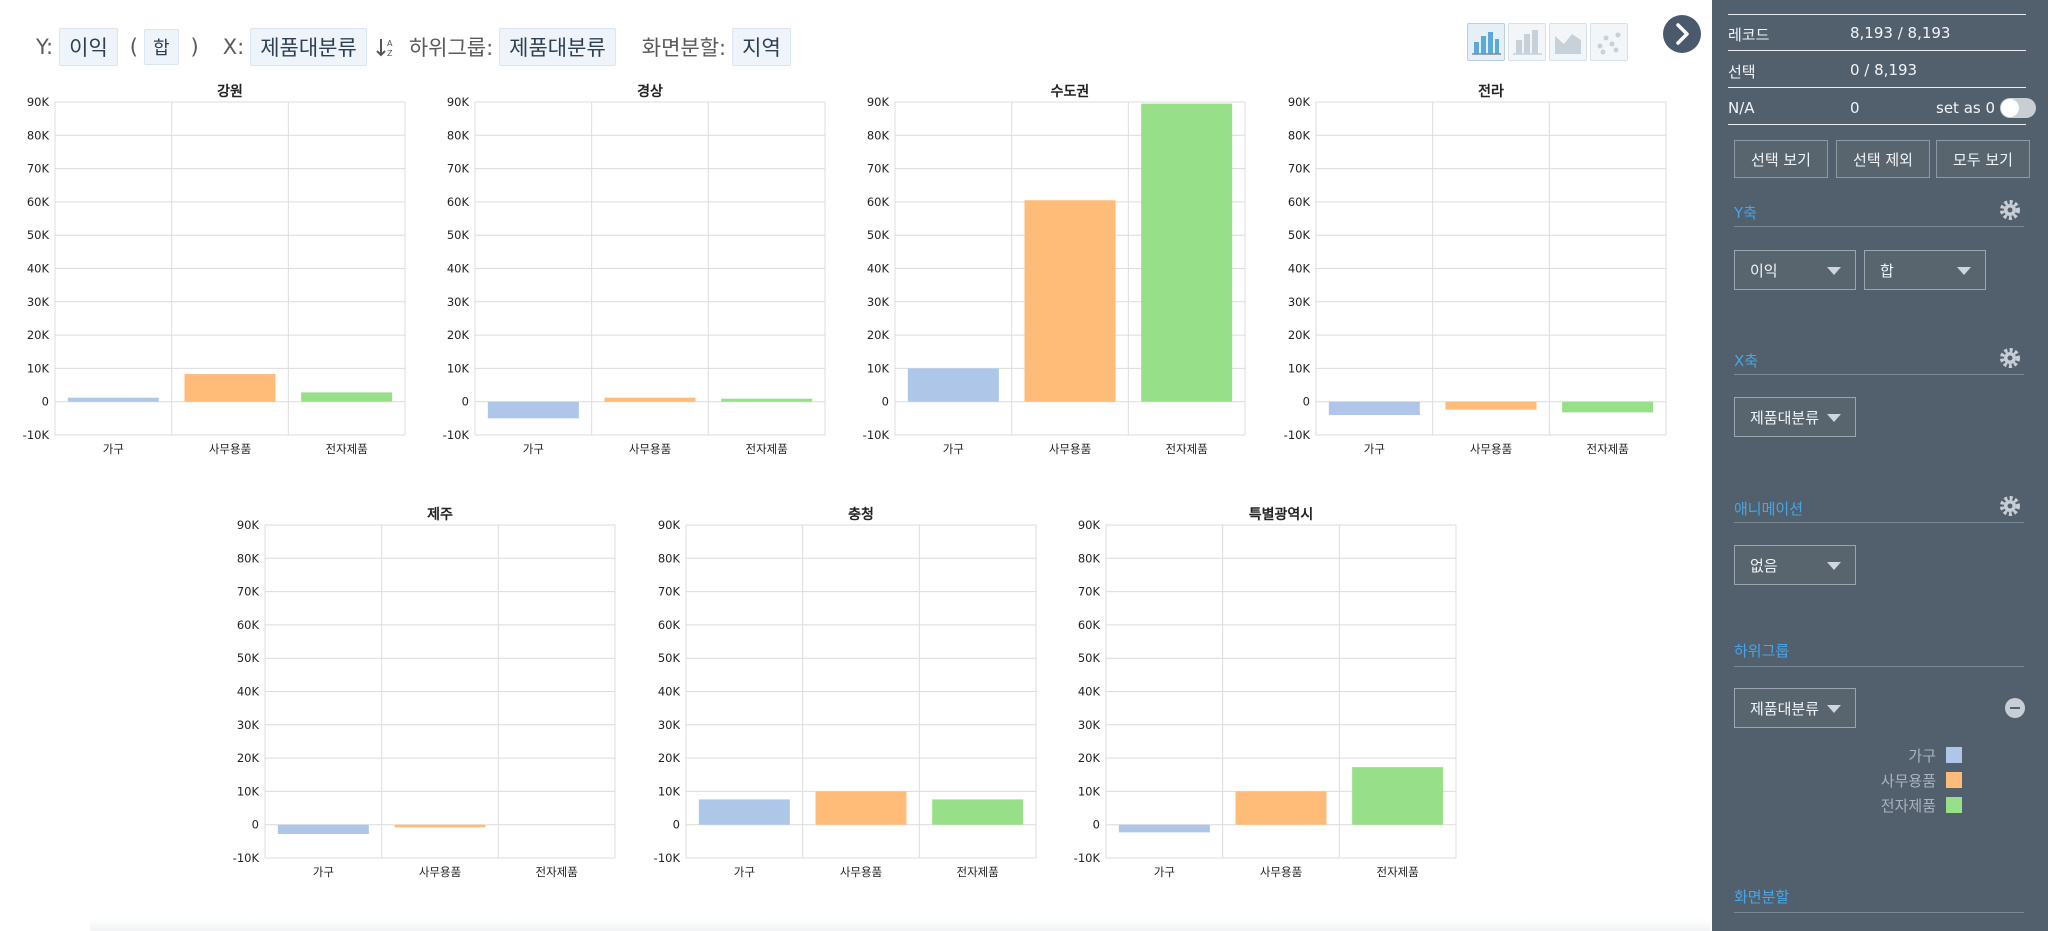 Image resolution: width=2048 pixels, height=931 pixels. Describe the element at coordinates (1855, 108) in the screenshot. I see `na-value: 0` at that location.